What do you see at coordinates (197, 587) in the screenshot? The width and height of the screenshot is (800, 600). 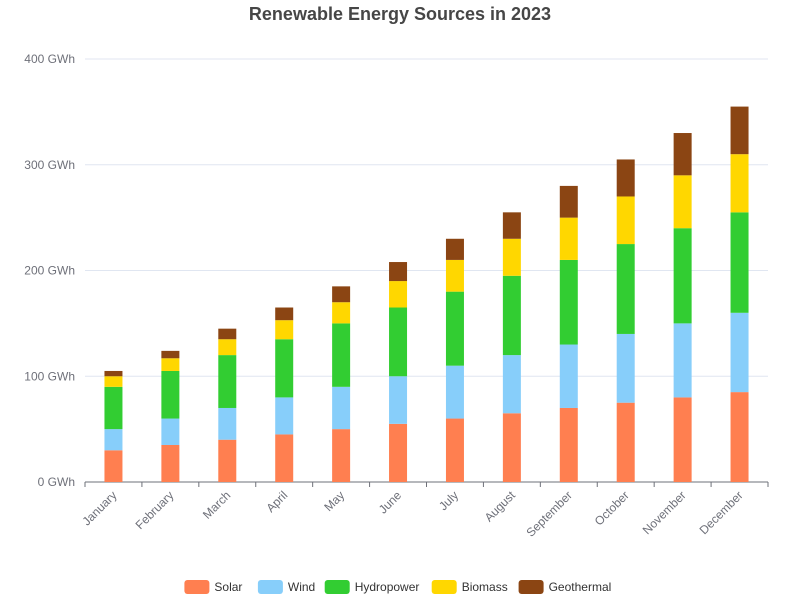 I see `legend-swatch-solar` at bounding box center [197, 587].